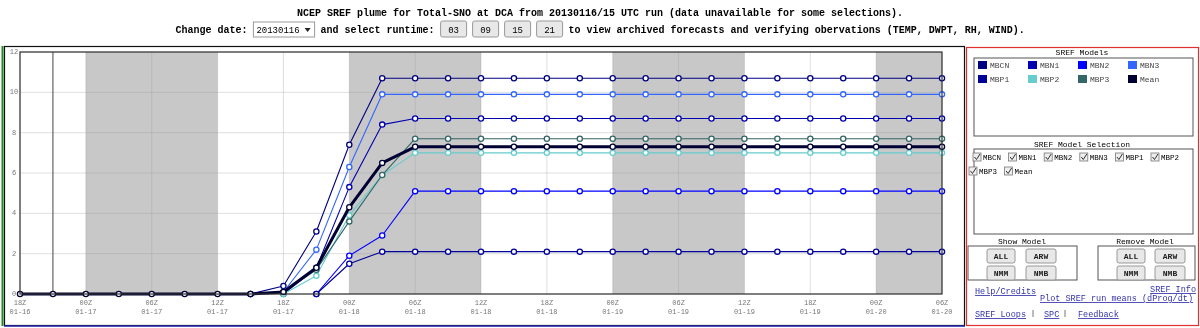 This screenshot has width=1200, height=328. What do you see at coordinates (211, 30) in the screenshot?
I see `text: Change date:` at bounding box center [211, 30].